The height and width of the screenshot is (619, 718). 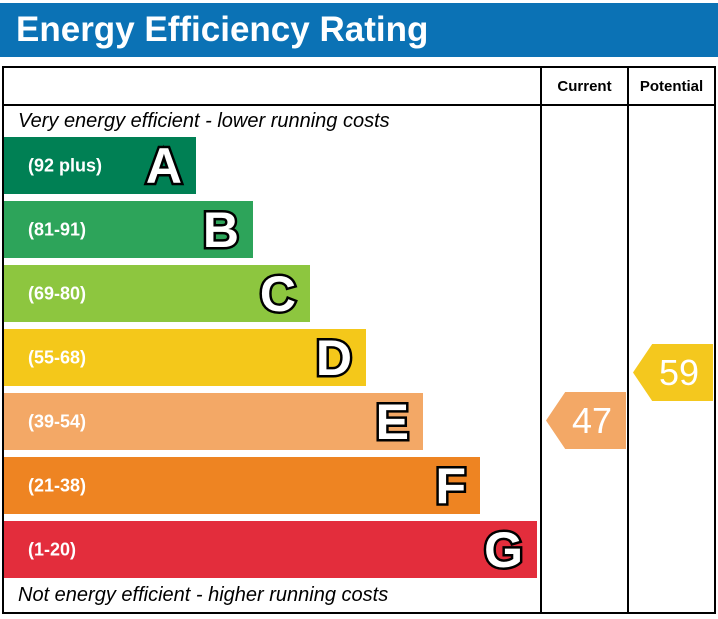 What do you see at coordinates (333, 357) in the screenshot?
I see `band-letter: D` at bounding box center [333, 357].